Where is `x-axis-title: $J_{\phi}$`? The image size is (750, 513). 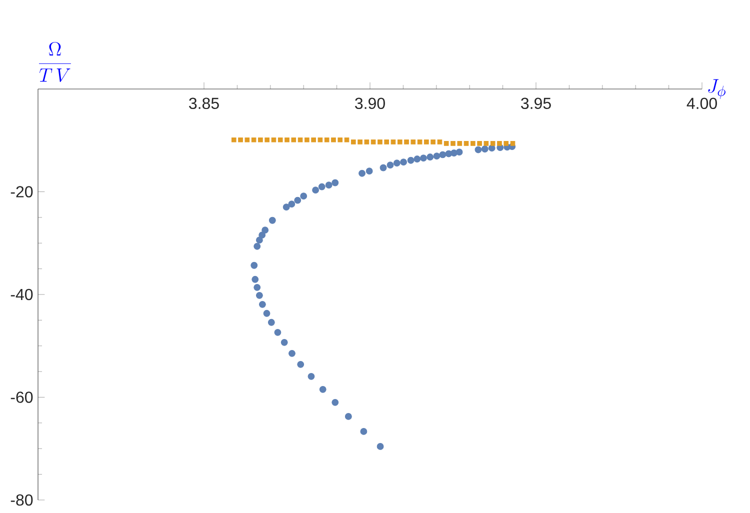 x-axis-title: $J_{\phi}$ is located at coordinates (717, 89).